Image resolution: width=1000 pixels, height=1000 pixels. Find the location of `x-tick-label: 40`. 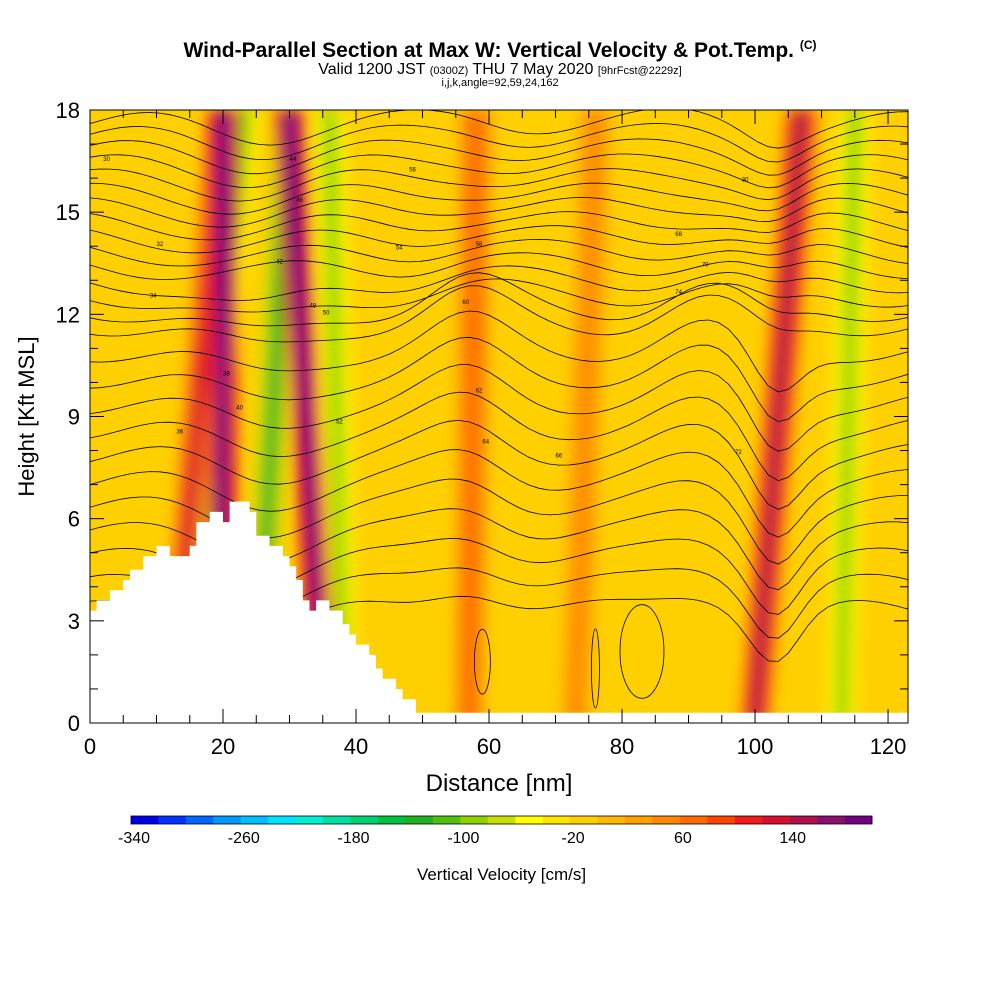

x-tick-label: 40 is located at coordinates (356, 746).